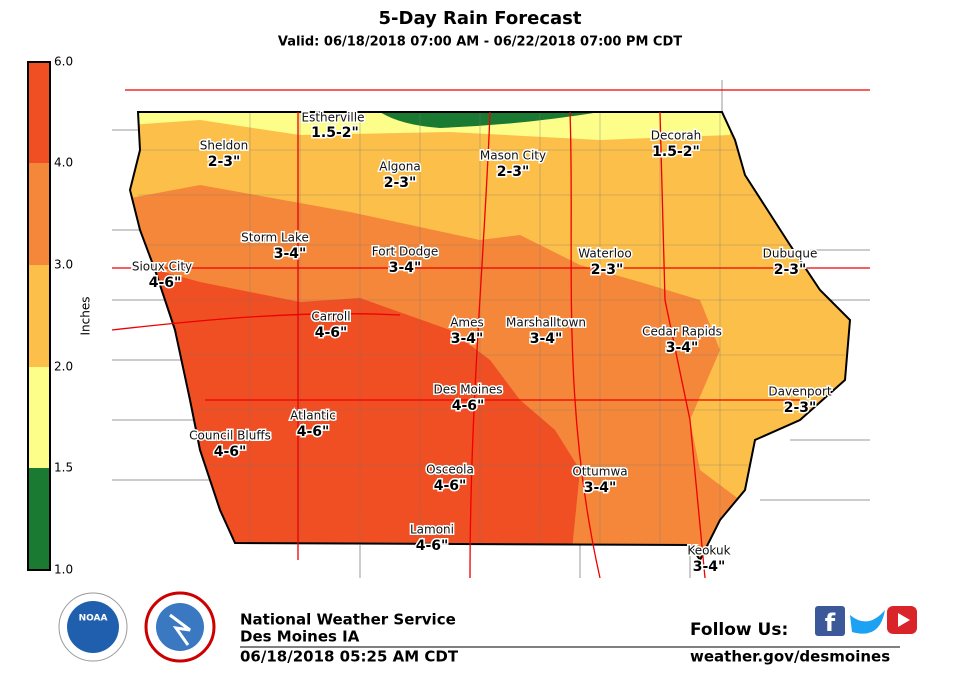 This screenshot has height=689, width=960. What do you see at coordinates (300, 637) in the screenshot?
I see `location: Des Moines IA` at bounding box center [300, 637].